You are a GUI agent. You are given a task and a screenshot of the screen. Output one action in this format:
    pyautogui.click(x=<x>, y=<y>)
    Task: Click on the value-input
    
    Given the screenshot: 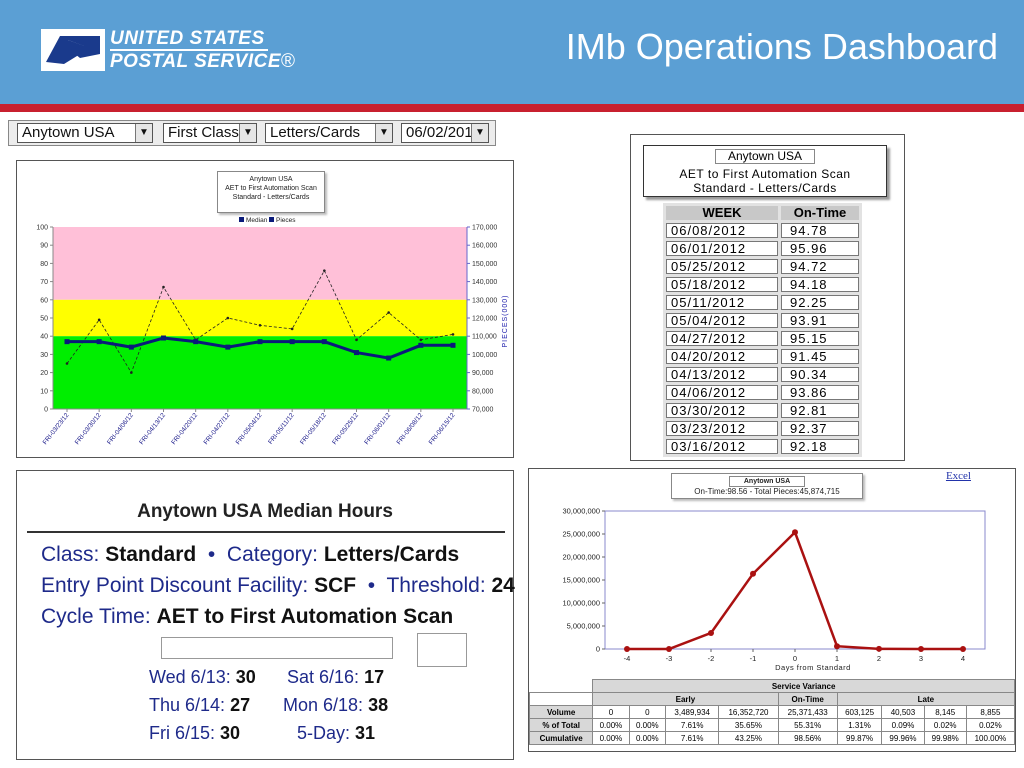 What is the action you would take?
    pyautogui.click(x=442, y=650)
    